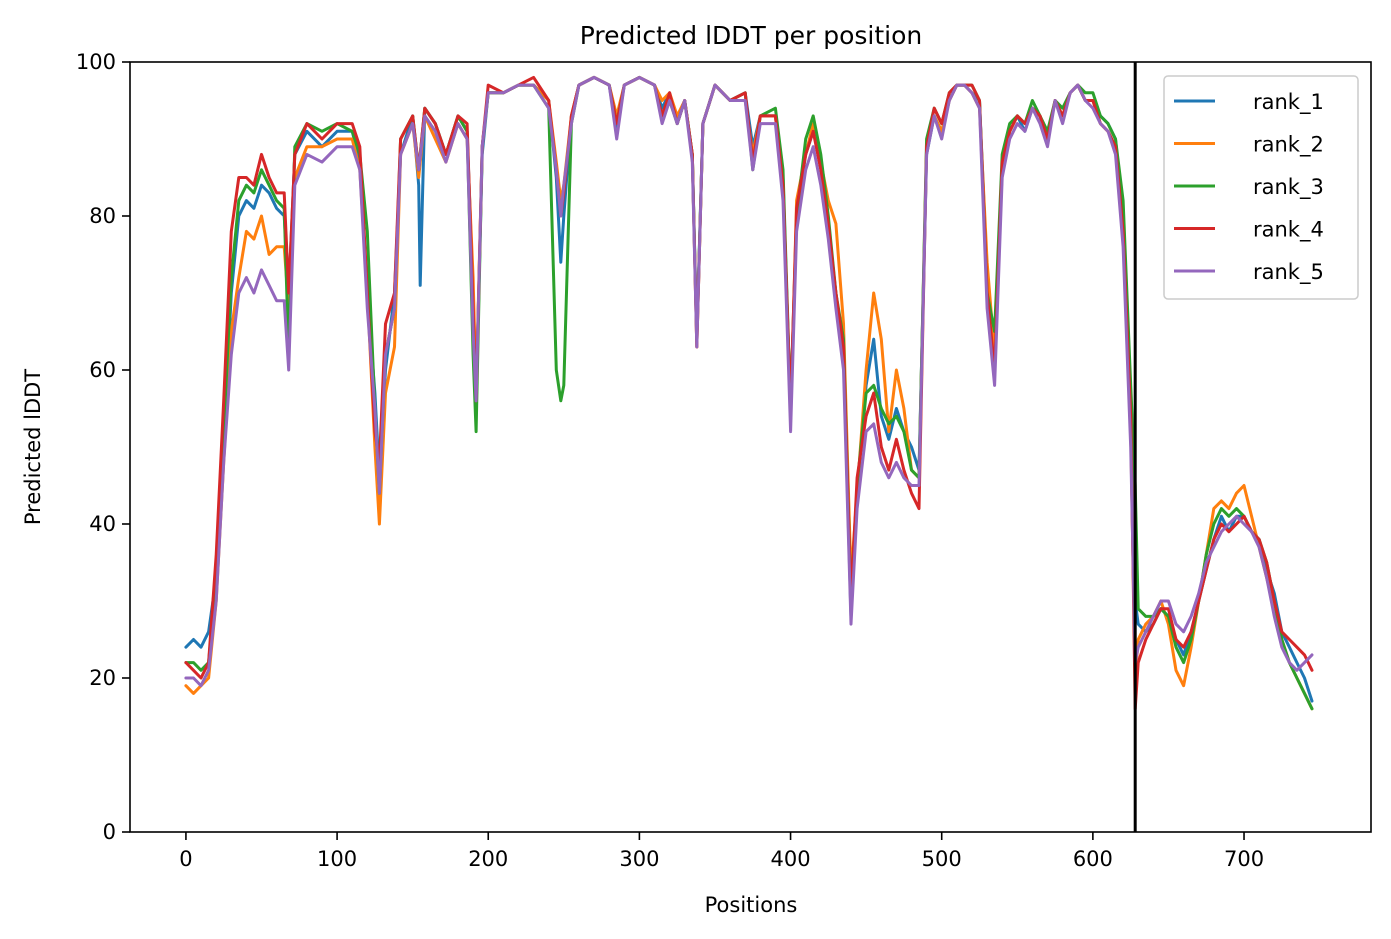 This screenshot has width=1391, height=939. What do you see at coordinates (102, 678) in the screenshot?
I see `y-tick-label: 20` at bounding box center [102, 678].